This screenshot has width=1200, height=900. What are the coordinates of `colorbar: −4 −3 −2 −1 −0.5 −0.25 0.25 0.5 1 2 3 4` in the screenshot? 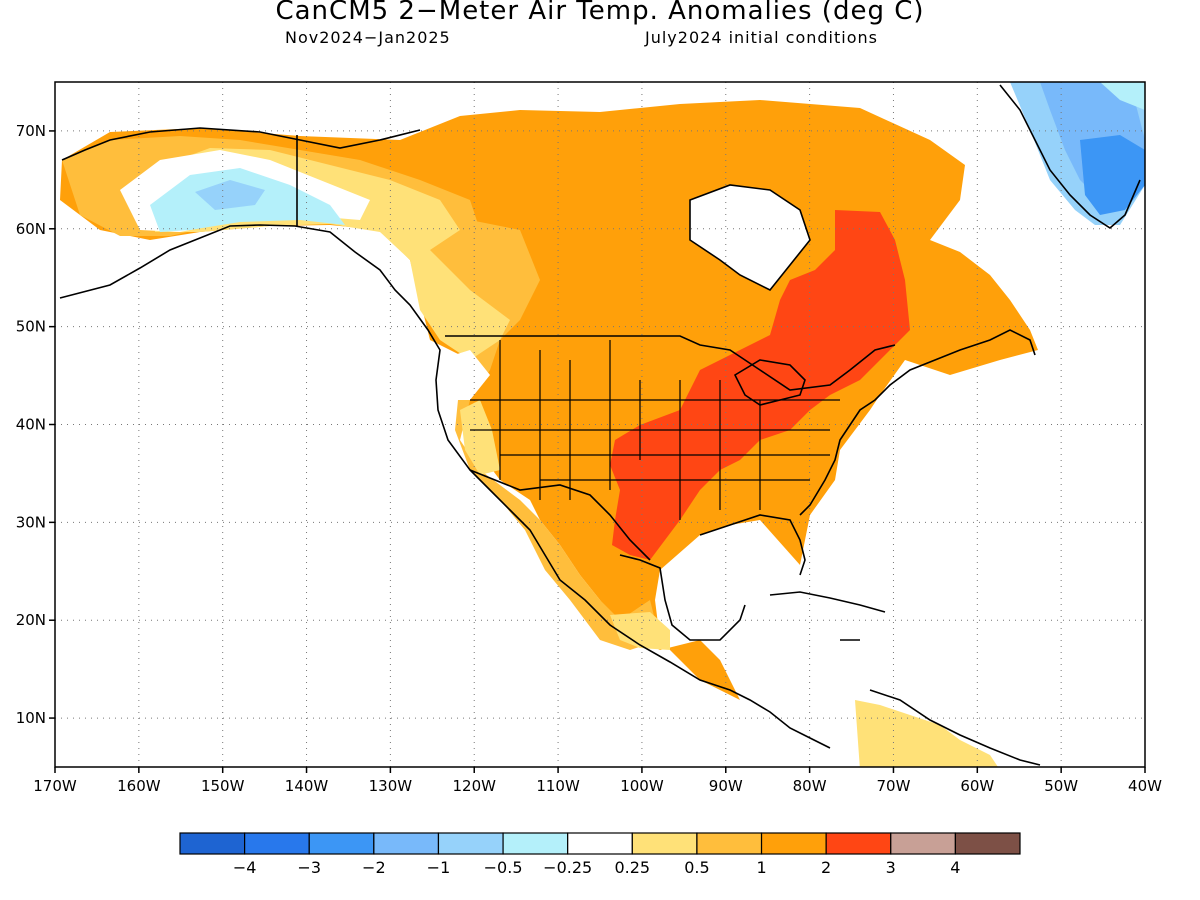 It's located at (600, 854).